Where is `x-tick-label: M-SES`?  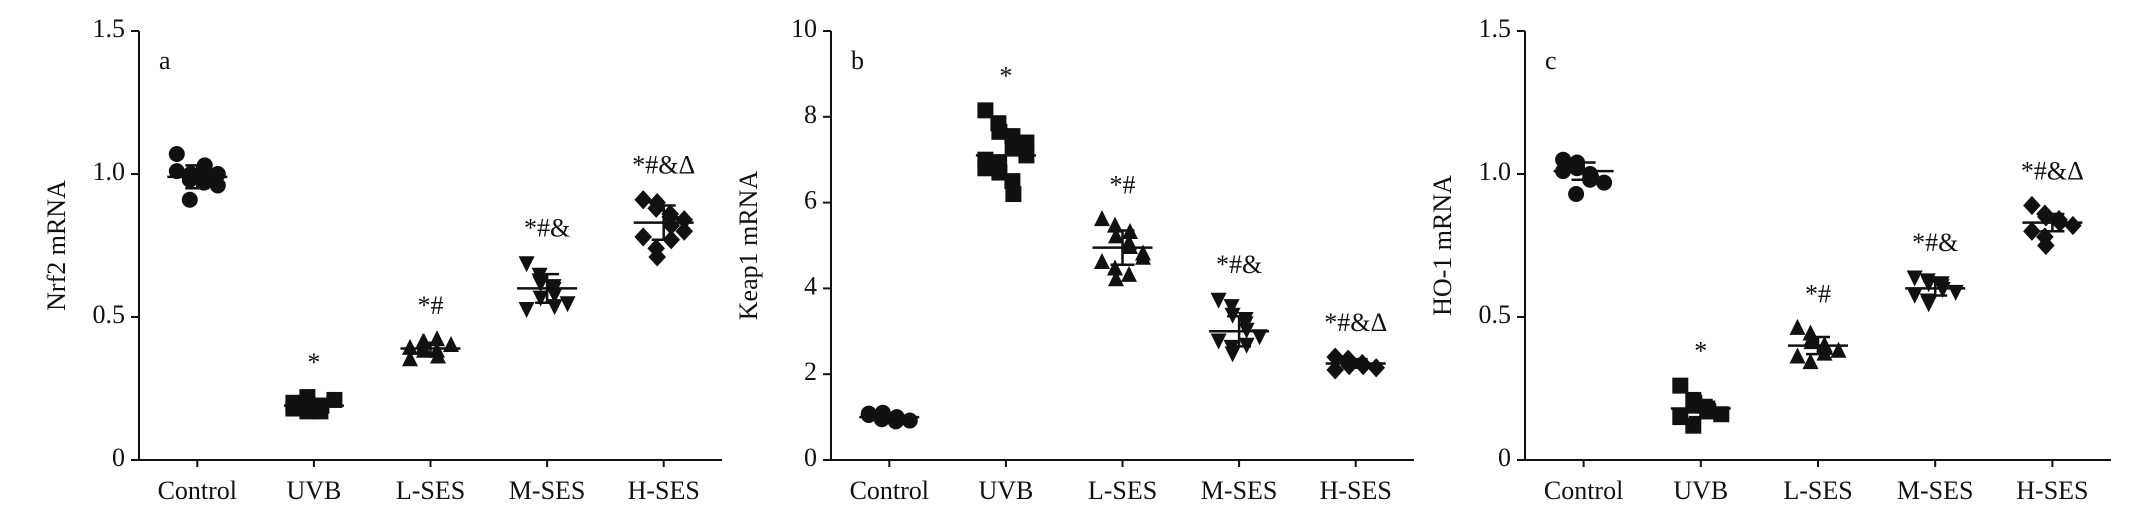 x-tick-label: M-SES is located at coordinates (1239, 490).